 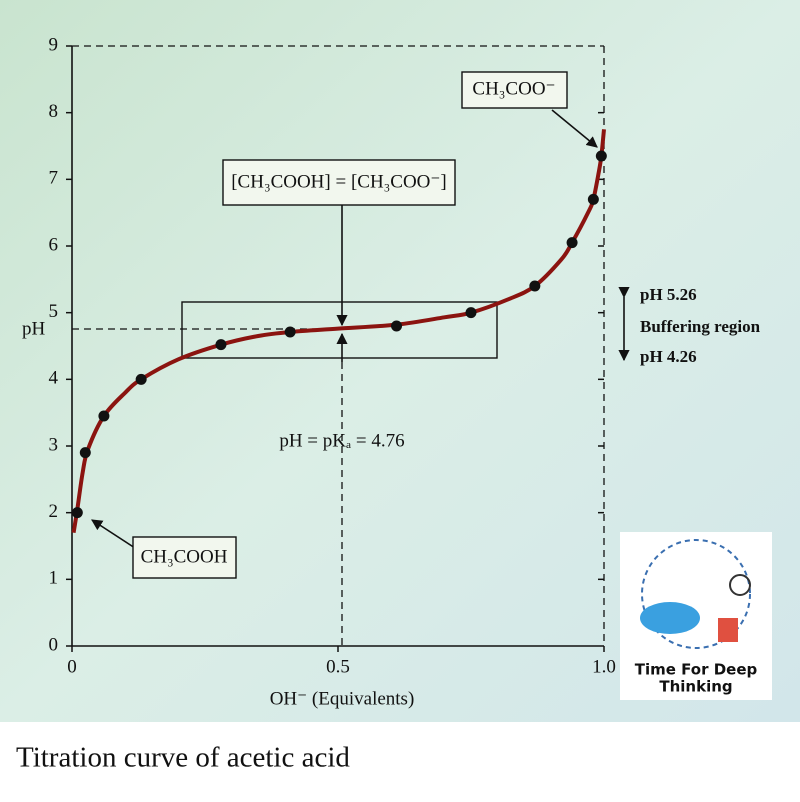 I want to click on y-tick-label: 3, so click(x=54, y=444).